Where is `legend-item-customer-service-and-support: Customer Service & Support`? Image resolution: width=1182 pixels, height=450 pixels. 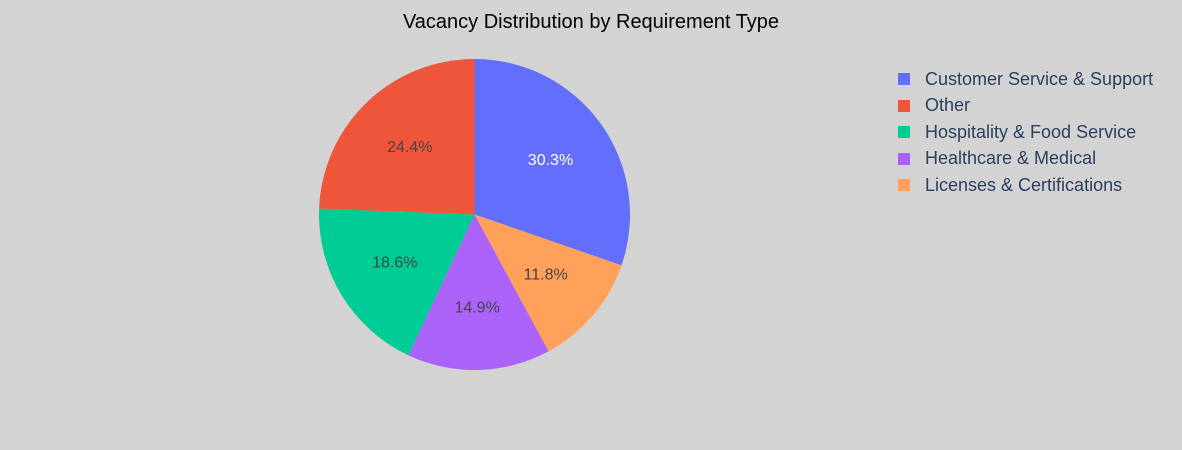
legend-item-customer-service-and-support: Customer Service & Support is located at coordinates (1025, 79).